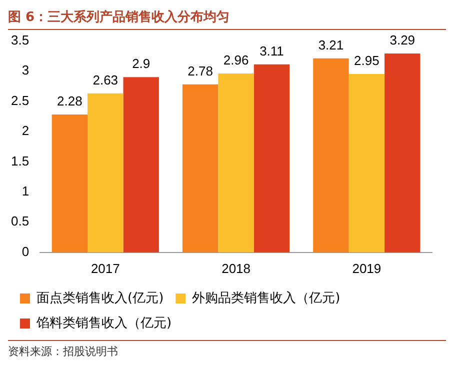  I want to click on y-tick-label: 2.5, so click(20, 100).